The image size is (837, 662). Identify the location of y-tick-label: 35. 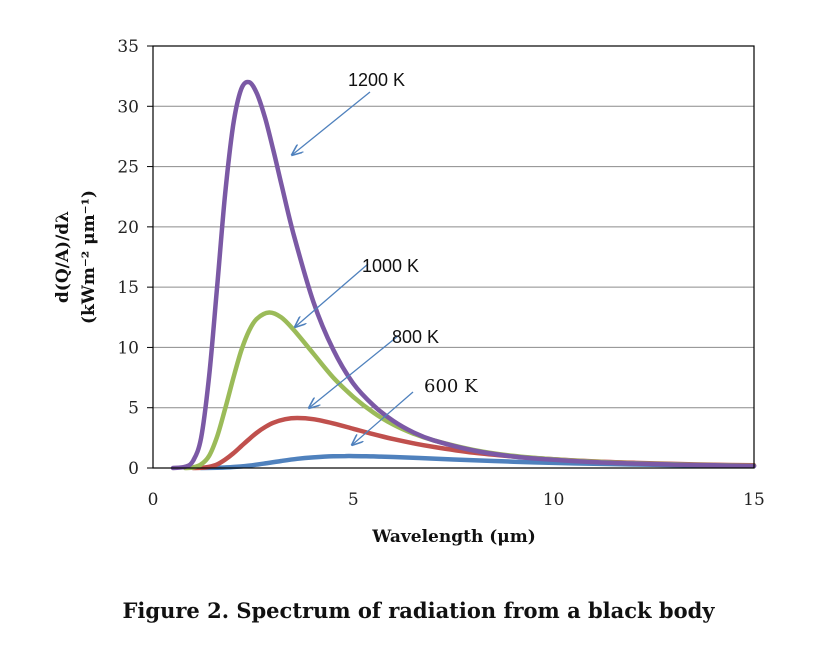
(128, 47).